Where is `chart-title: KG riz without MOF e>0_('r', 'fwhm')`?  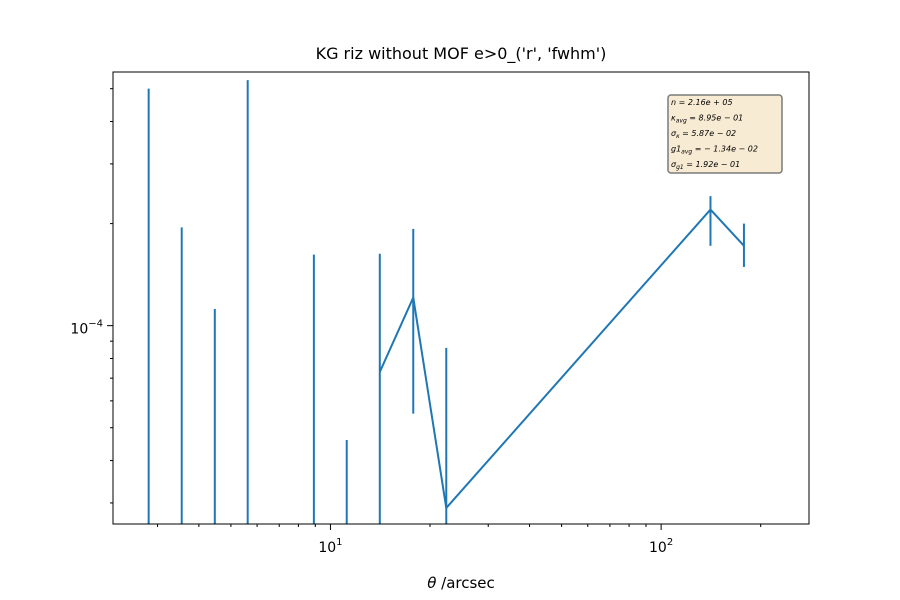 chart-title: KG riz without MOF e>0_('r', 'fwhm') is located at coordinates (461, 54).